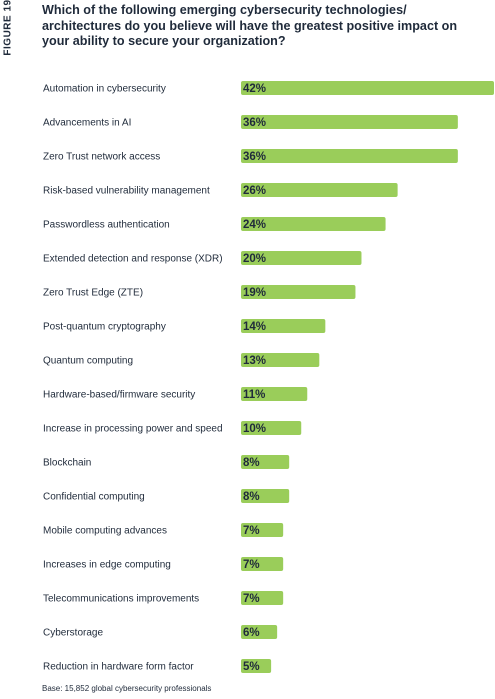  Describe the element at coordinates (93, 293) in the screenshot. I see `category-label: Zero Trust Edge (ZTE)` at that location.